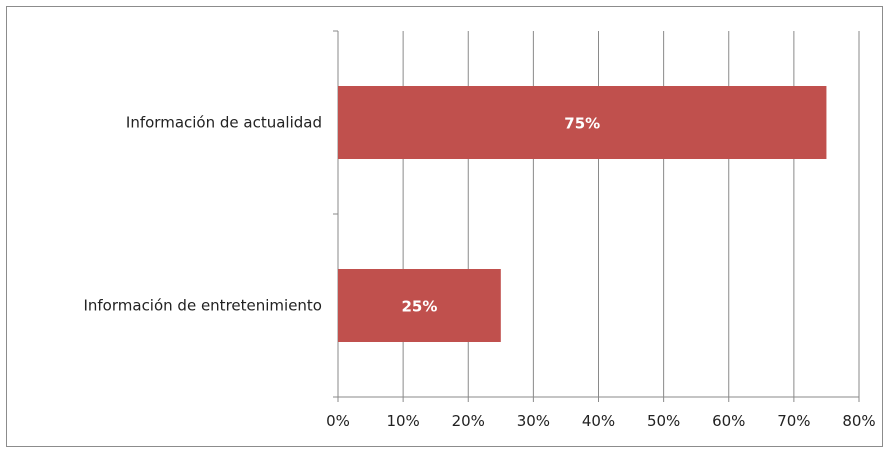  I want to click on x-tick-label: 30%, so click(533, 421).